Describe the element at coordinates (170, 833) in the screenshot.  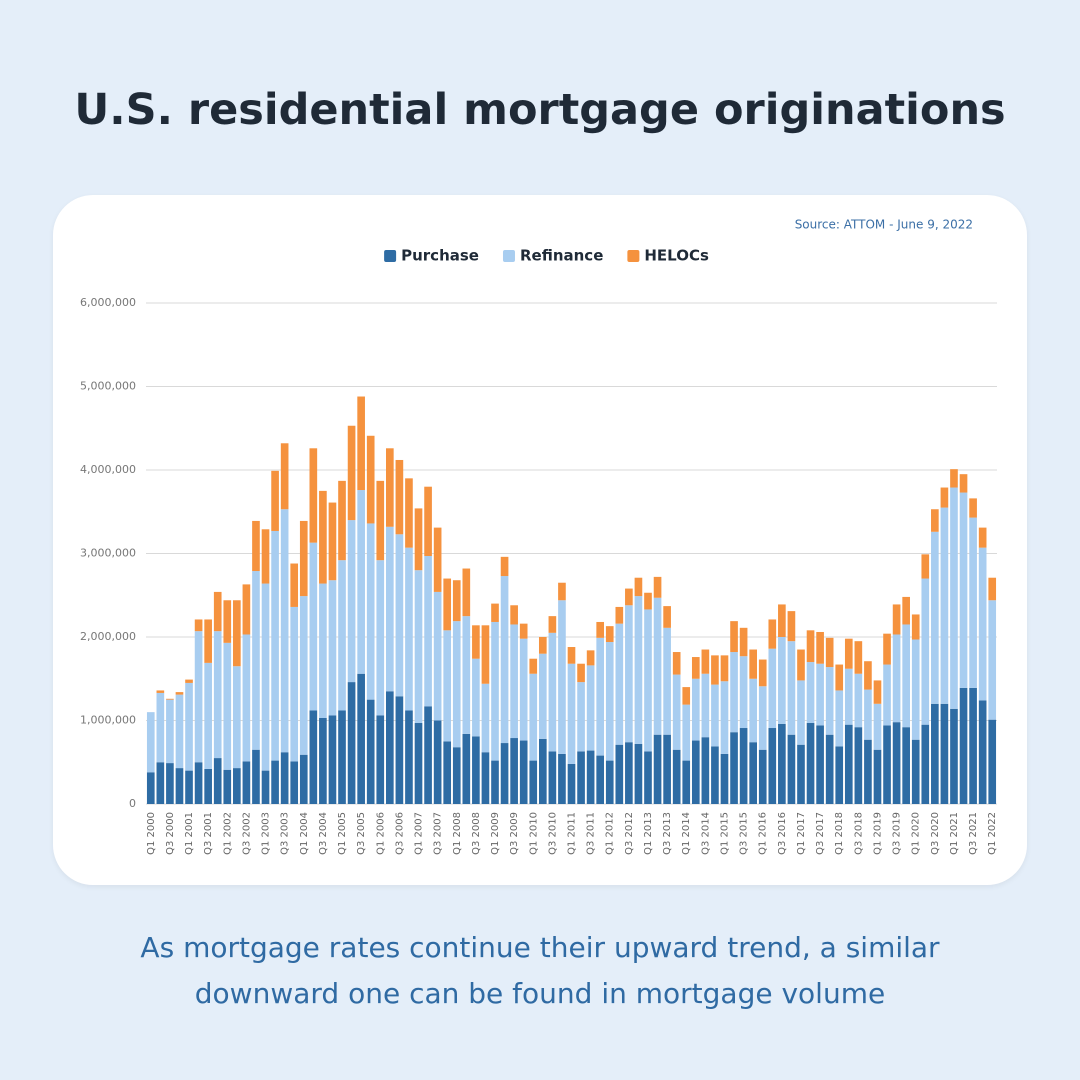
I see `x-tick-label: Q3 2000` at that location.